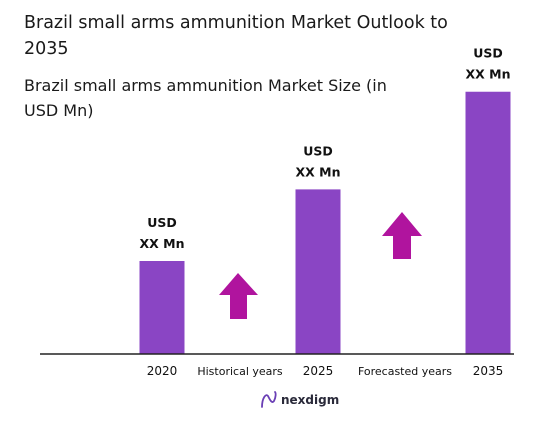 This screenshot has height=421, width=554. I want to click on x-tick-labels-group: 2020 2025 2035, so click(325, 371).